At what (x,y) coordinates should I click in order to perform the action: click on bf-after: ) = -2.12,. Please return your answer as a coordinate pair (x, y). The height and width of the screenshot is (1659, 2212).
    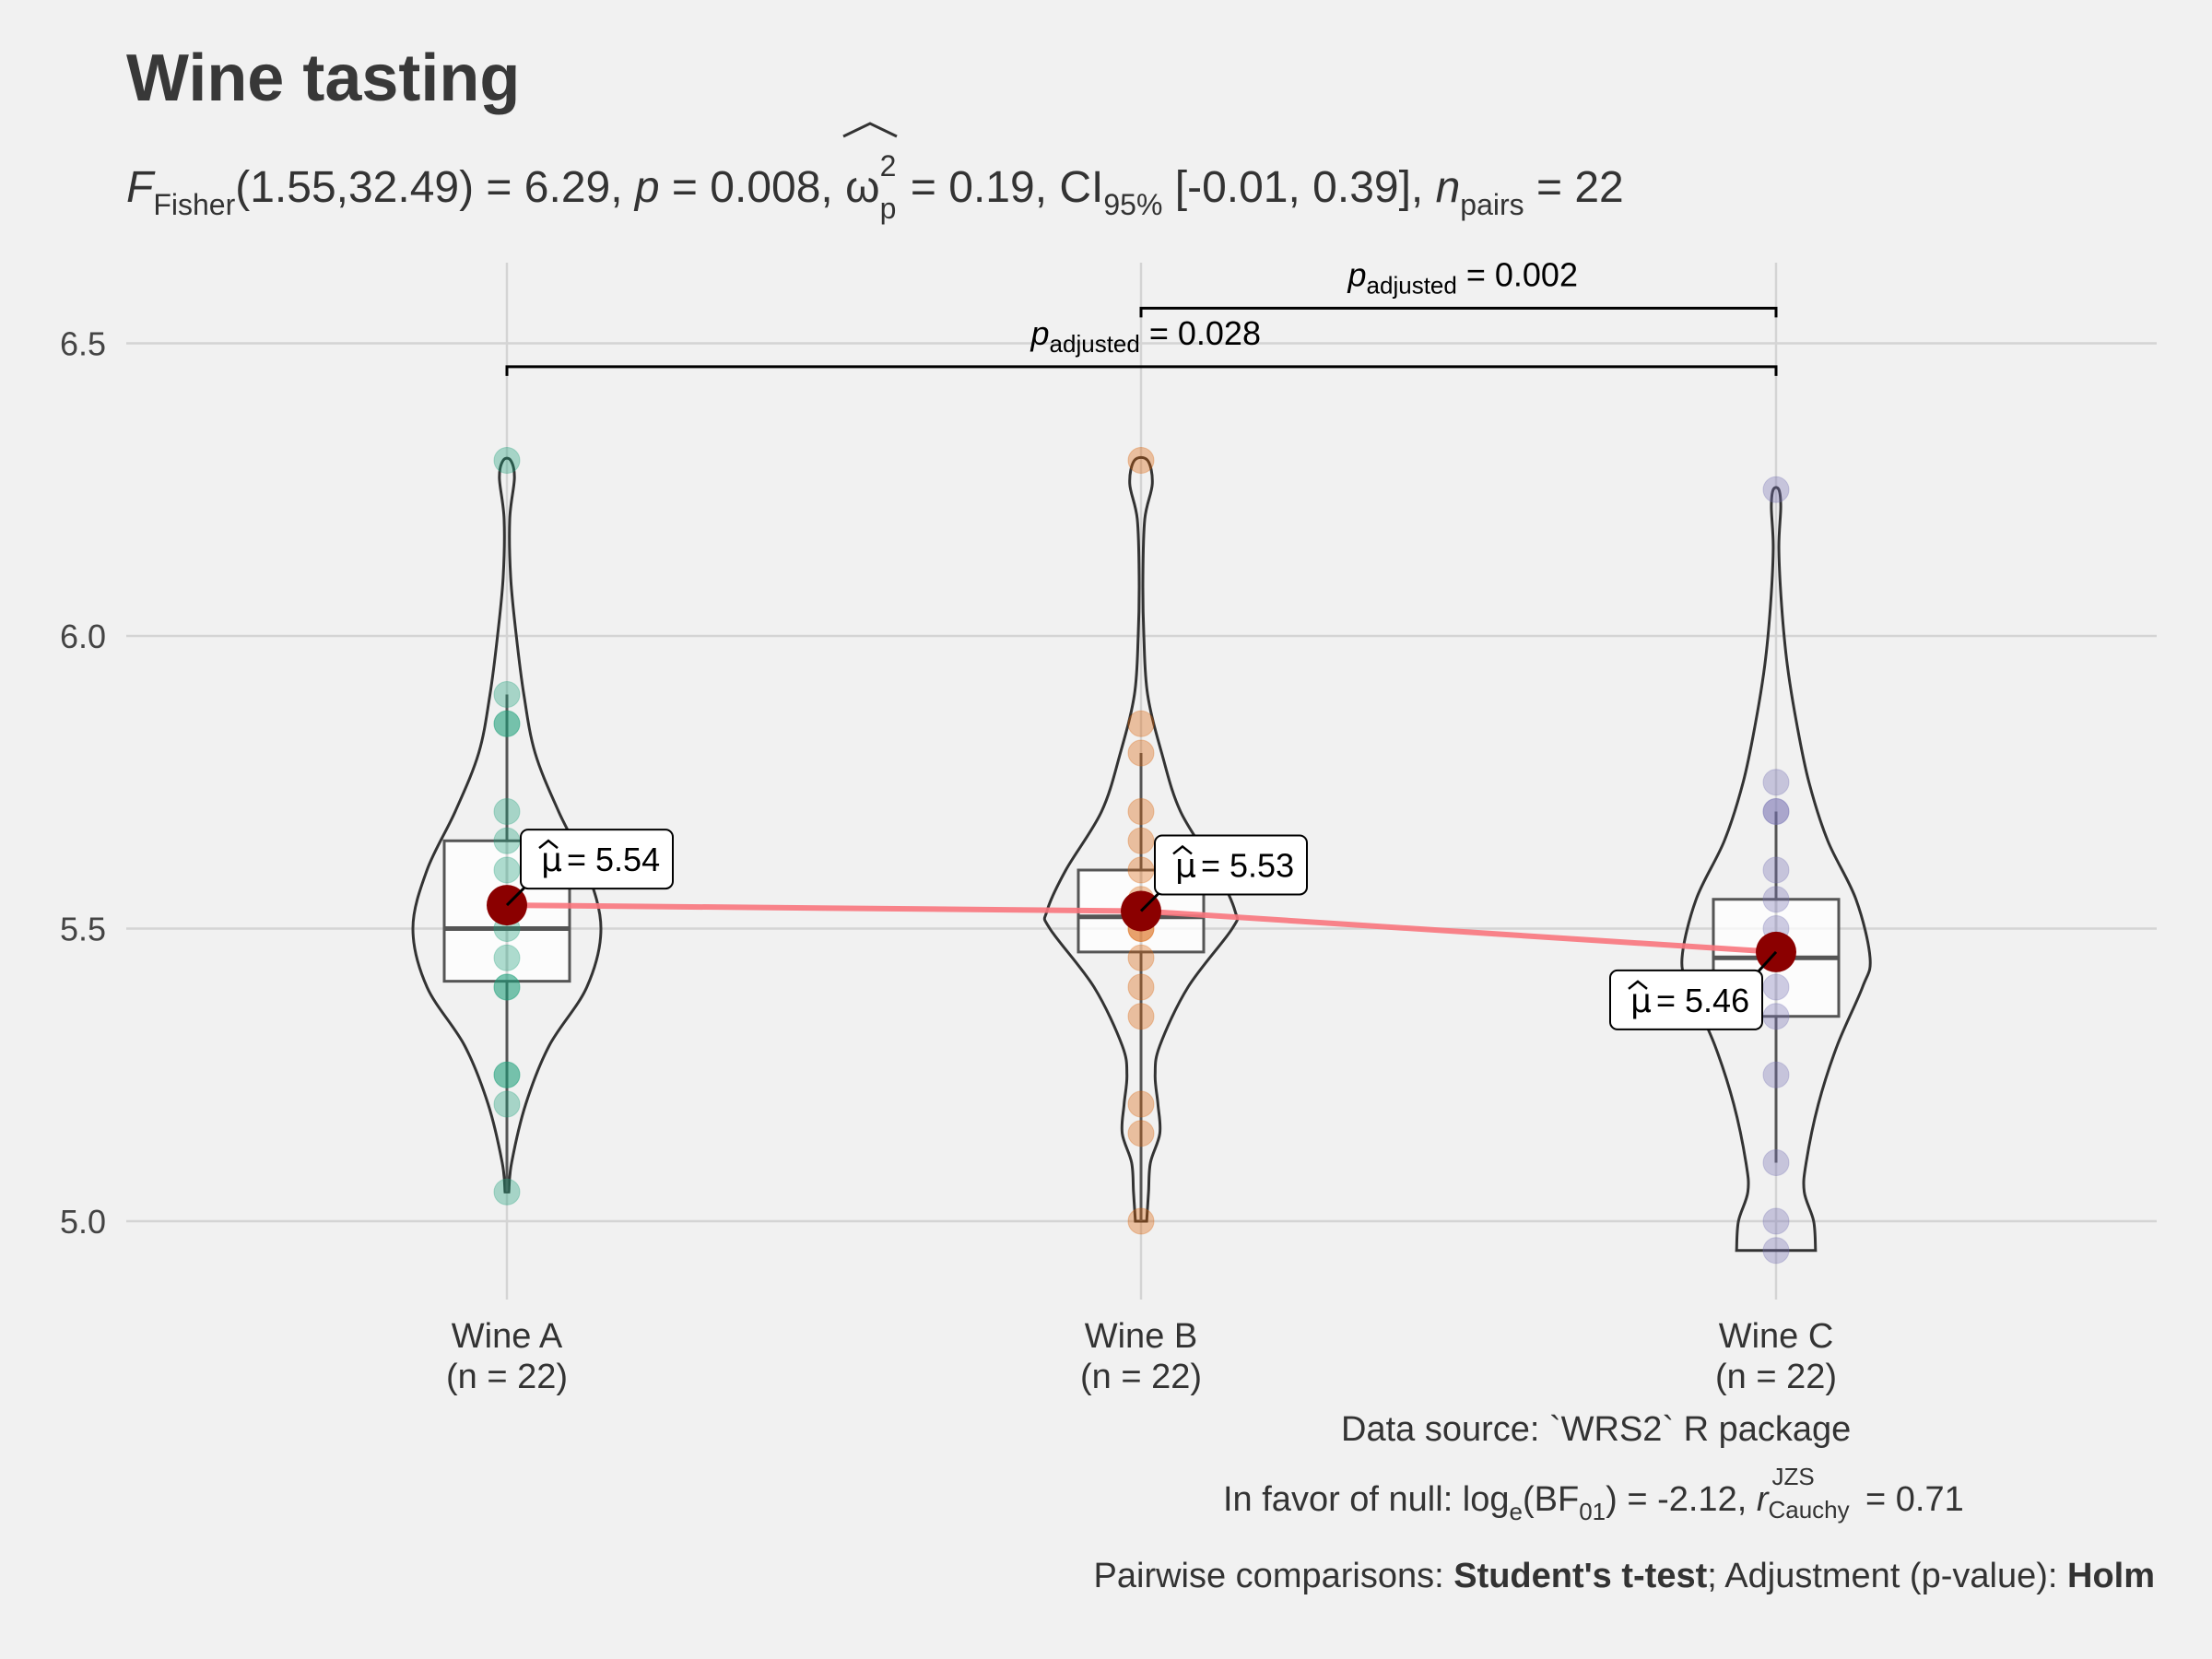
    Looking at the image, I should click on (1681, 1499).